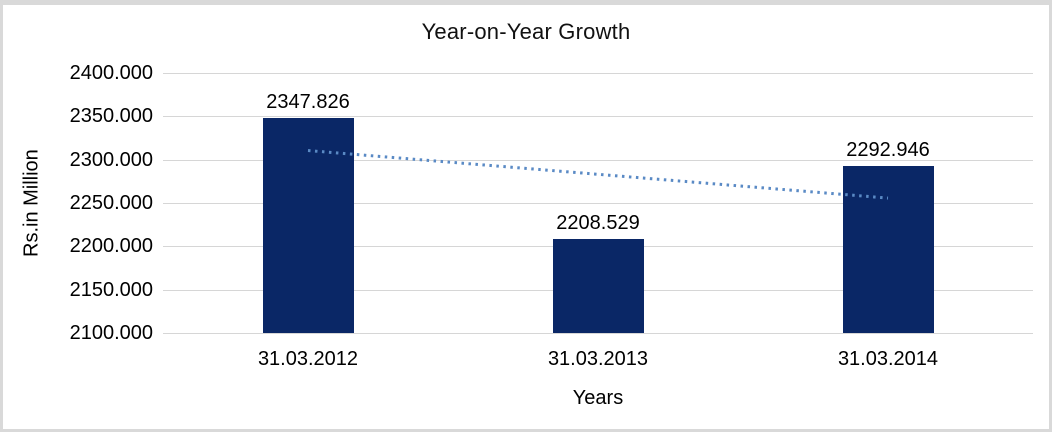 This screenshot has width=1052, height=432. Describe the element at coordinates (111, 73) in the screenshot. I see `y-axis-tick-label: 2400.000` at that location.